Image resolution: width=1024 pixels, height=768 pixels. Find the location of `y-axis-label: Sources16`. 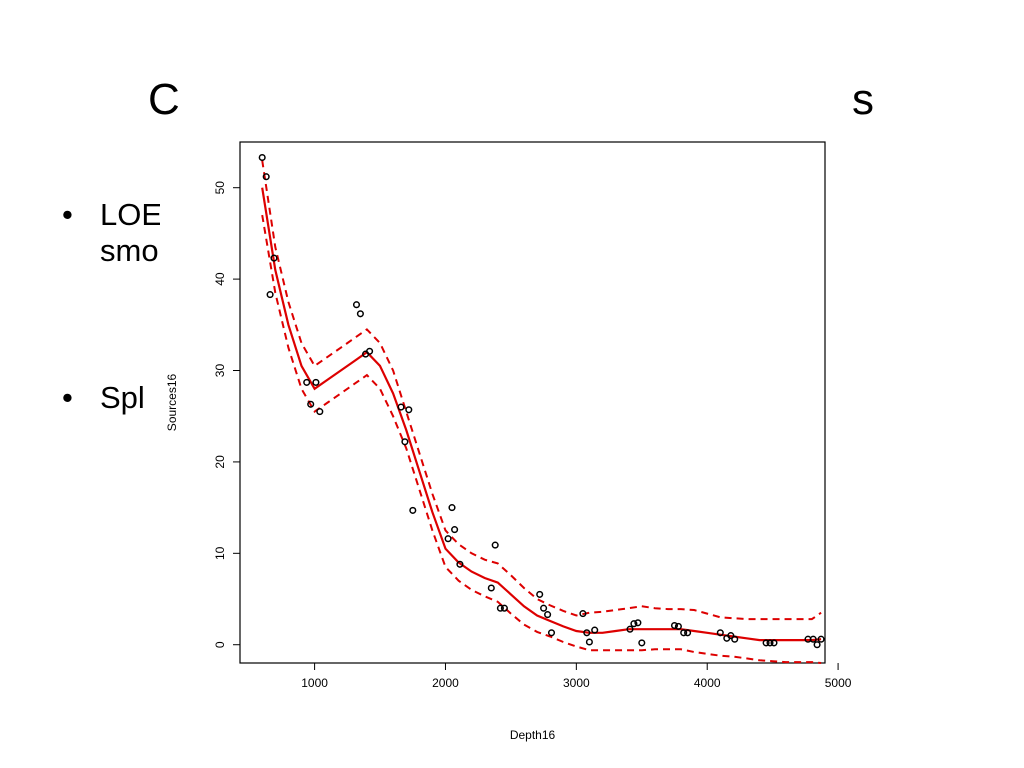

y-axis-label: Sources16 is located at coordinates (172, 402).